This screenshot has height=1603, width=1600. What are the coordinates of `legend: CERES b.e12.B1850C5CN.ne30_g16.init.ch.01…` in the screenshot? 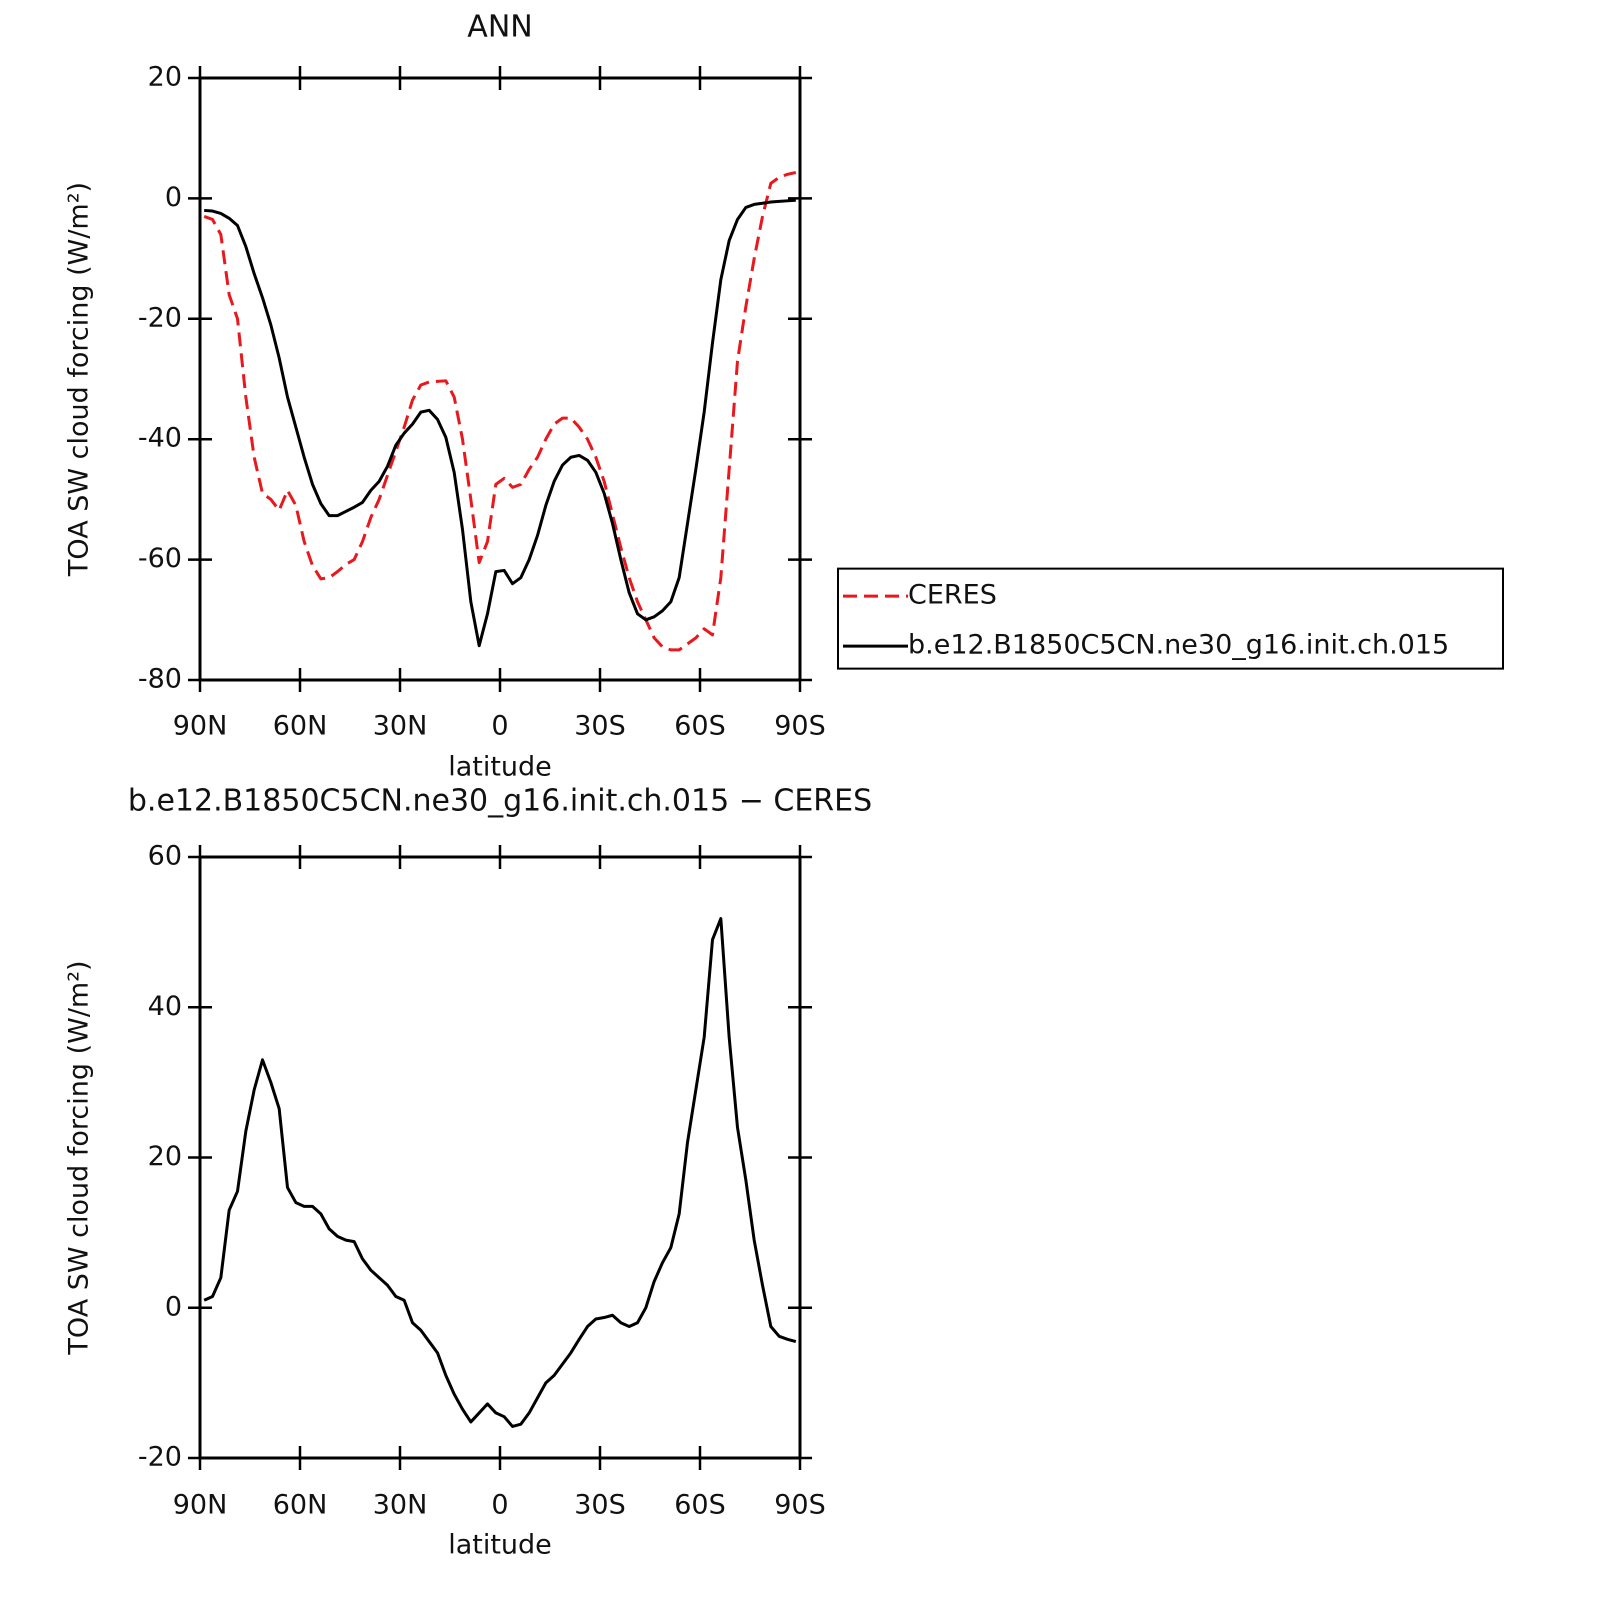 It's located at (1170, 618).